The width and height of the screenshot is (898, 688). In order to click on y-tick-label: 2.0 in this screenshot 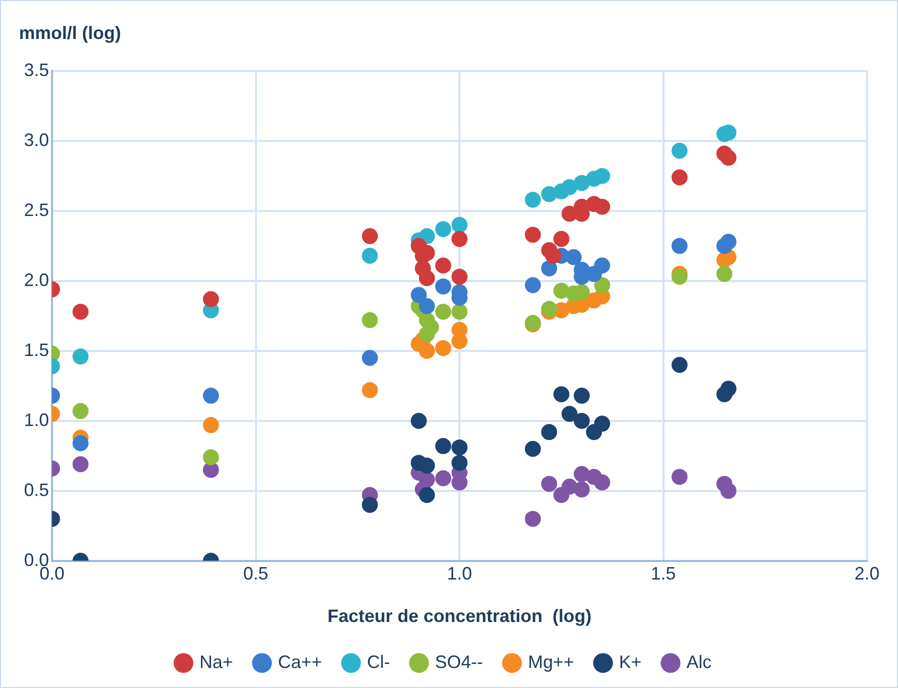, I will do `click(37, 280)`.